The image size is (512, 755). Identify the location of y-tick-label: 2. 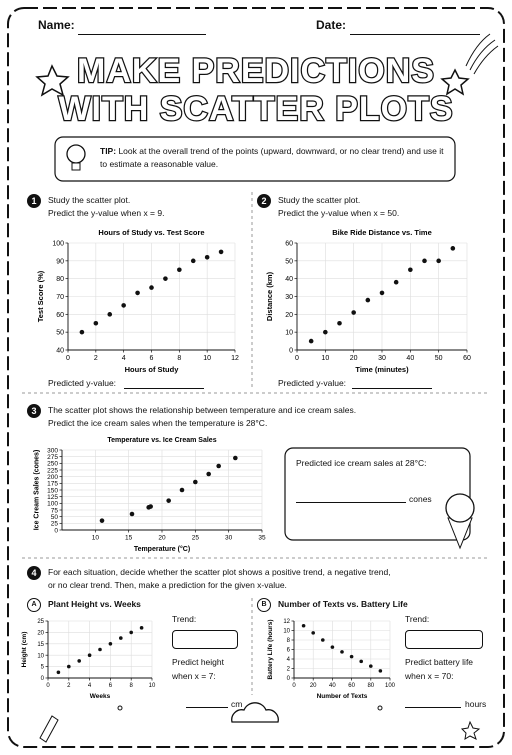
(289, 670).